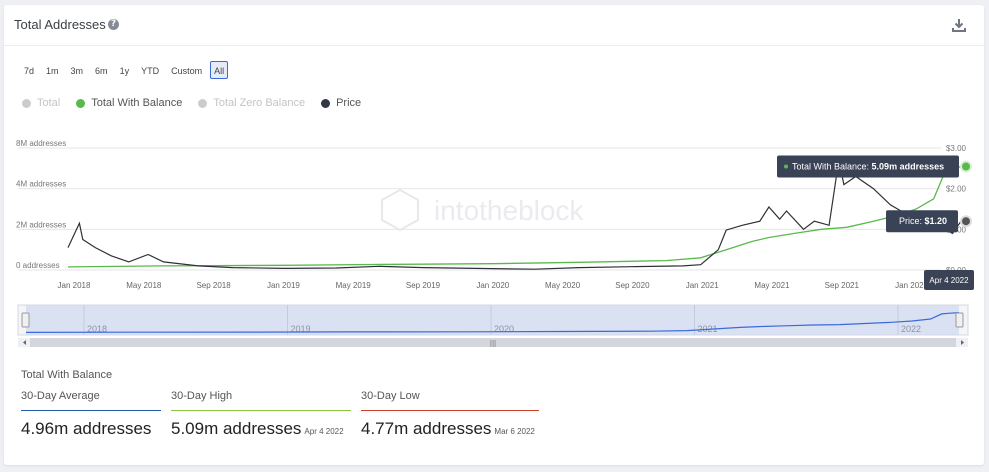  What do you see at coordinates (451, 414) in the screenshot?
I see `stat-30-day-low: 30-Day Low 4.77m addresses Mar 6 2022` at bounding box center [451, 414].